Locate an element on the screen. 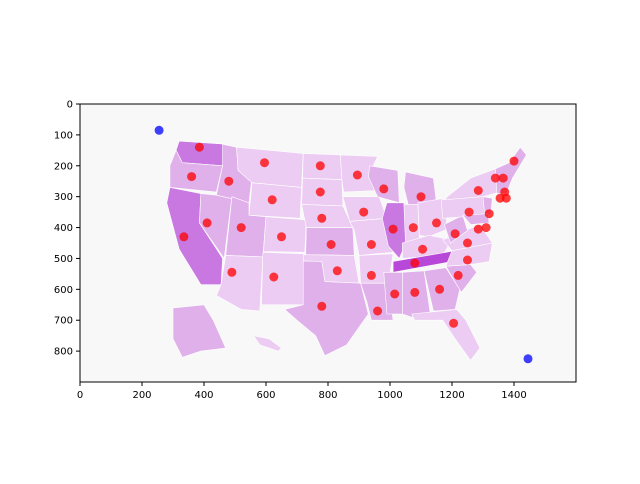  x-tick-label: 800 is located at coordinates (327, 395).